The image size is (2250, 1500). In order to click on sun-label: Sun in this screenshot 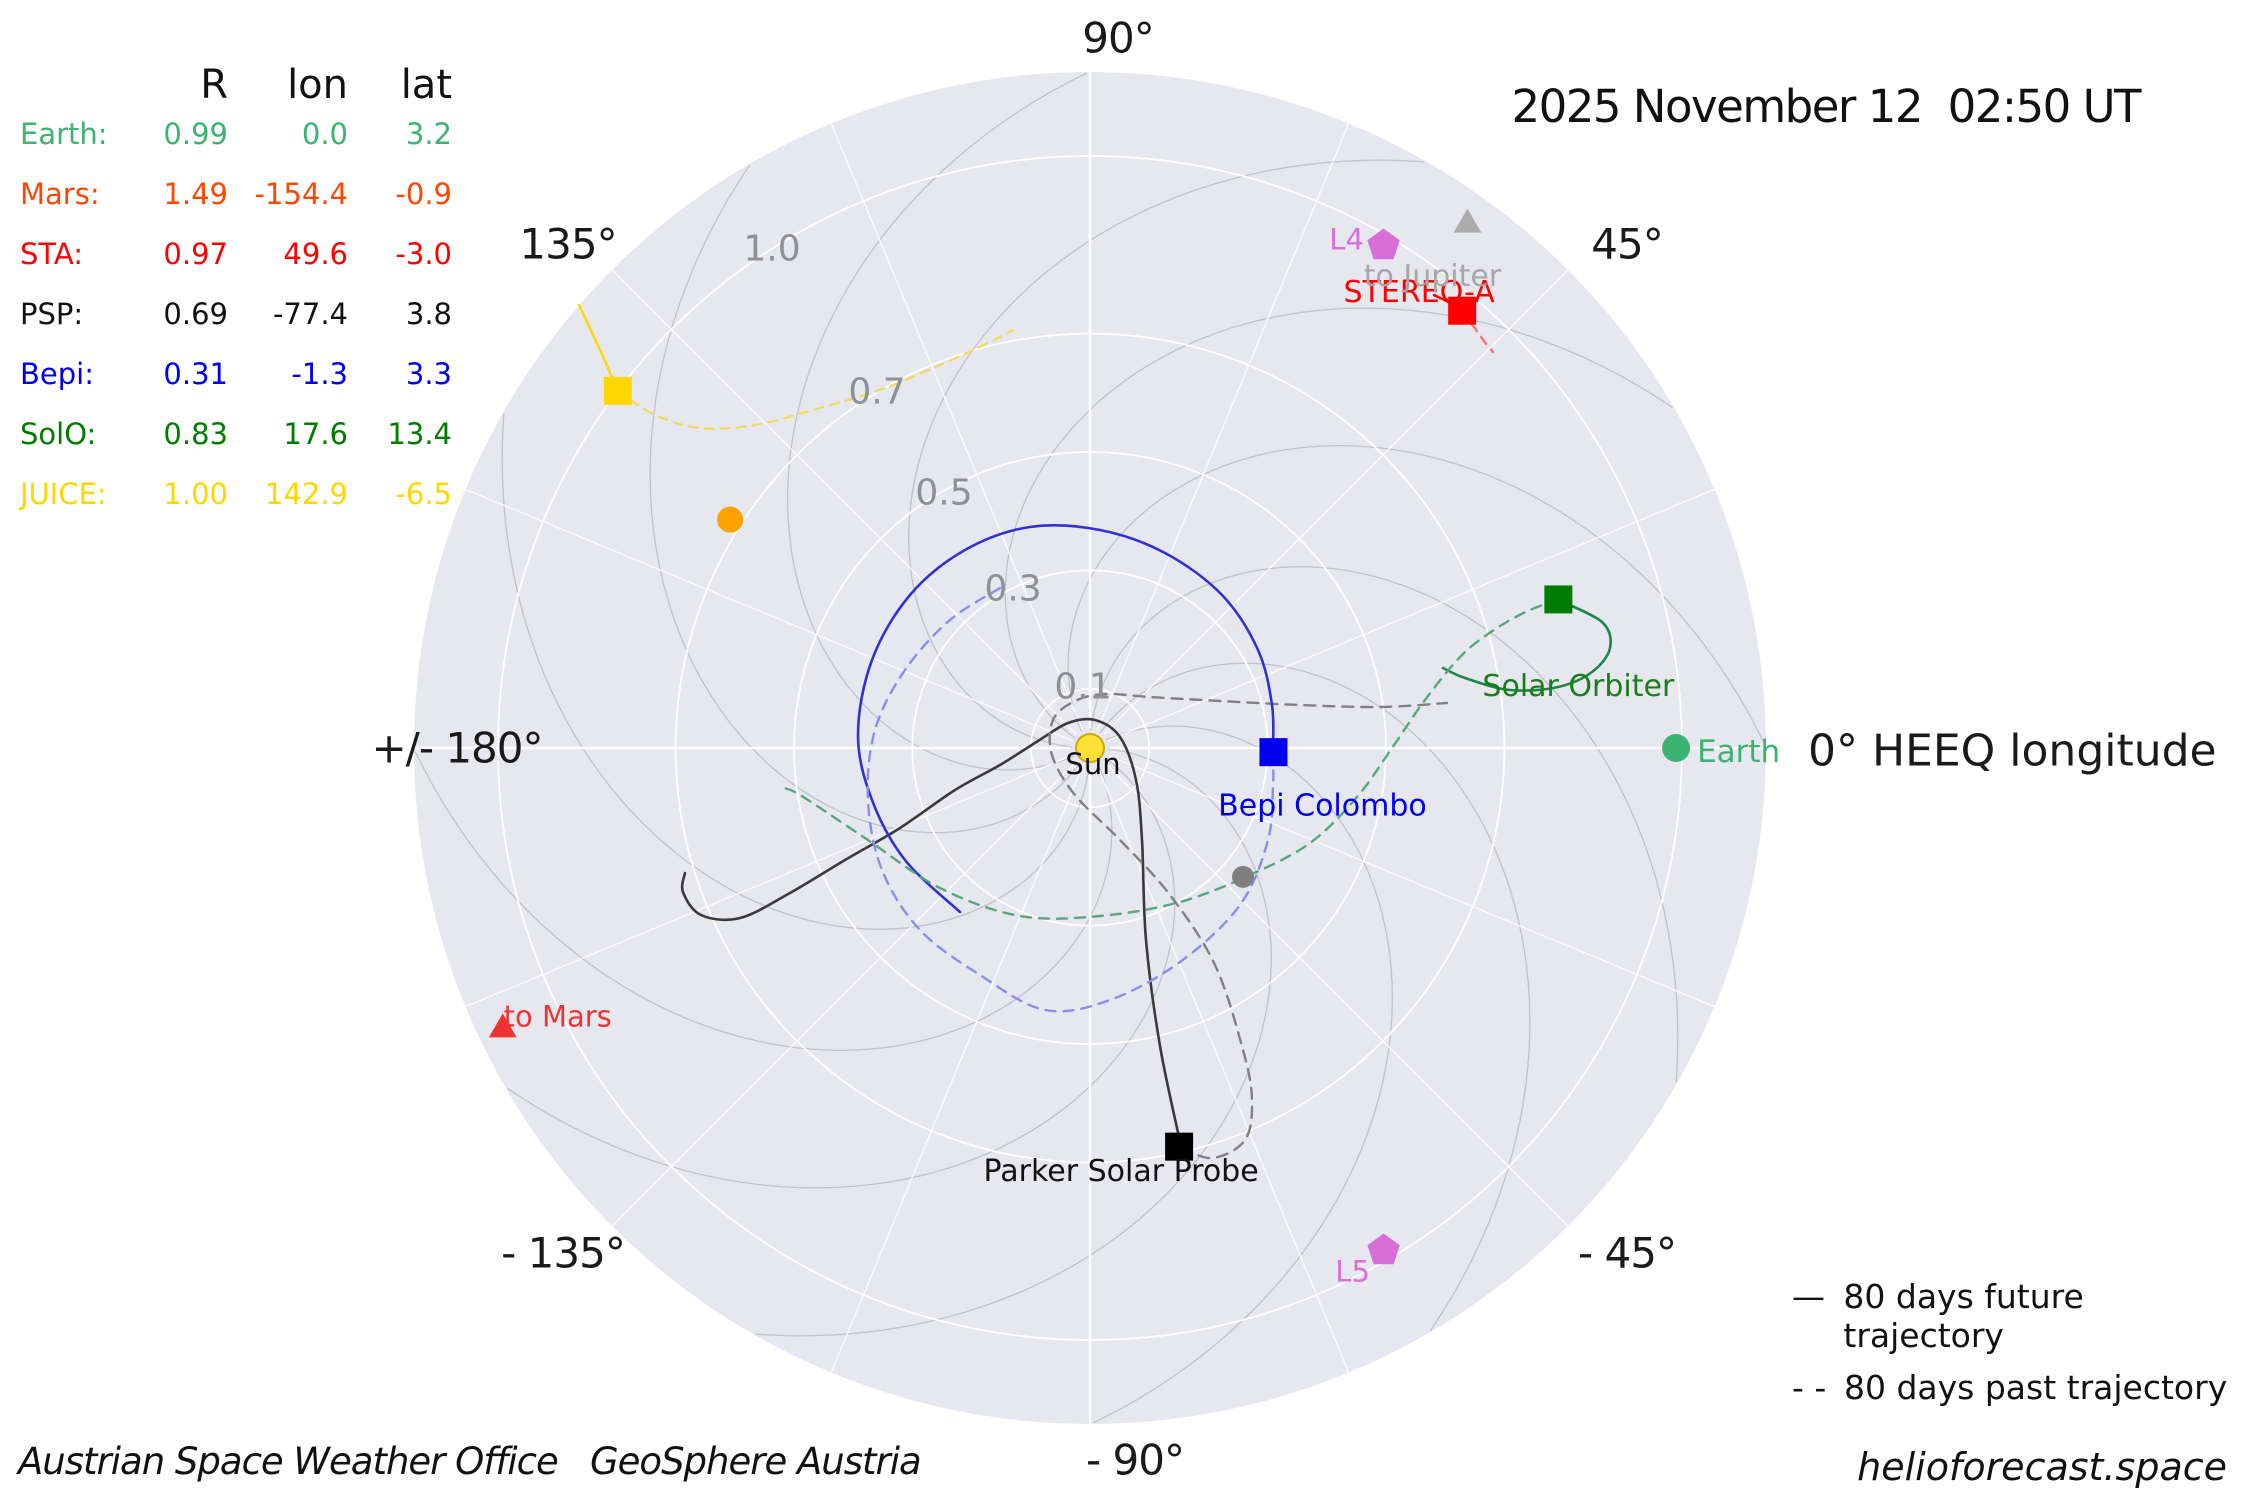, I will do `click(1092, 764)`.